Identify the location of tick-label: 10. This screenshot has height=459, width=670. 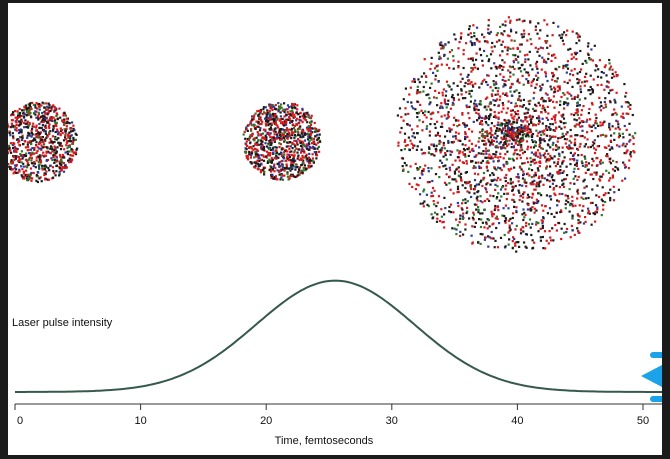
(140, 421).